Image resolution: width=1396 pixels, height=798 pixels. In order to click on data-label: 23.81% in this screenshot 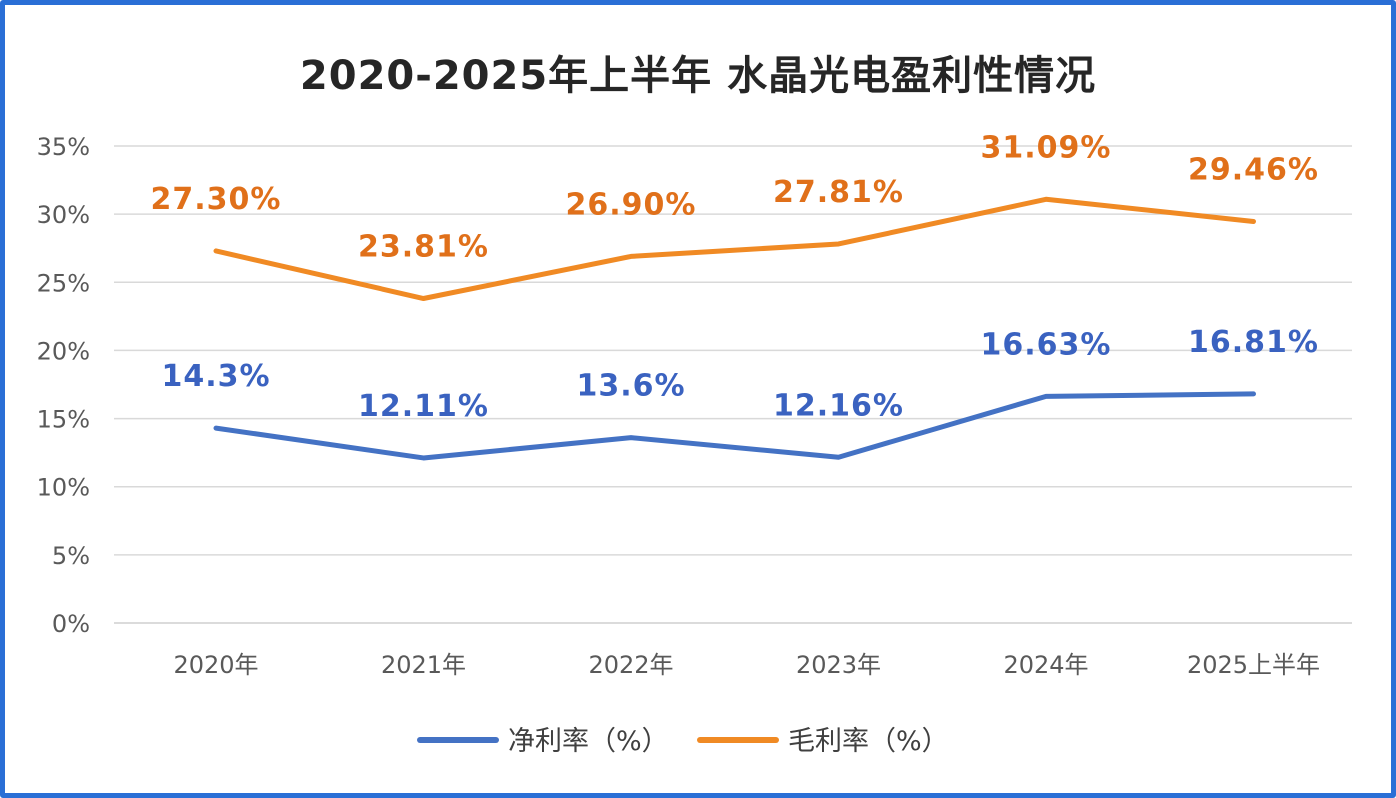, I will do `click(423, 247)`.